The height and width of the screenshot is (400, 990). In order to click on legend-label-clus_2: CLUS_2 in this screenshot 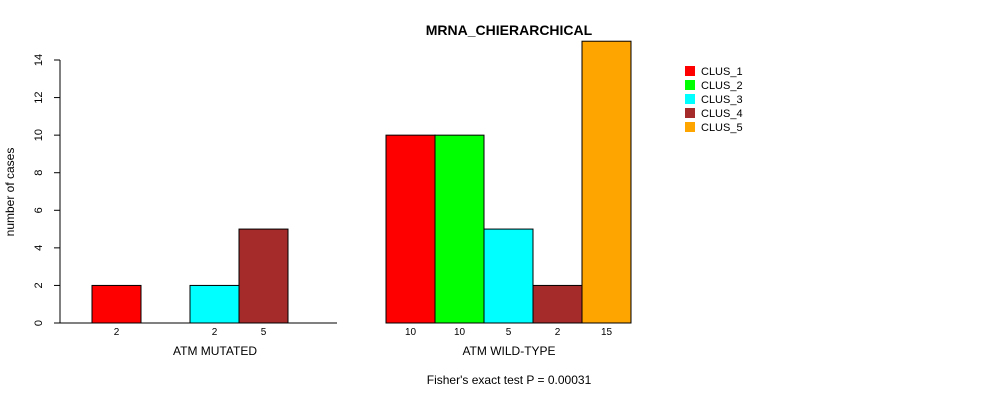, I will do `click(722, 86)`.